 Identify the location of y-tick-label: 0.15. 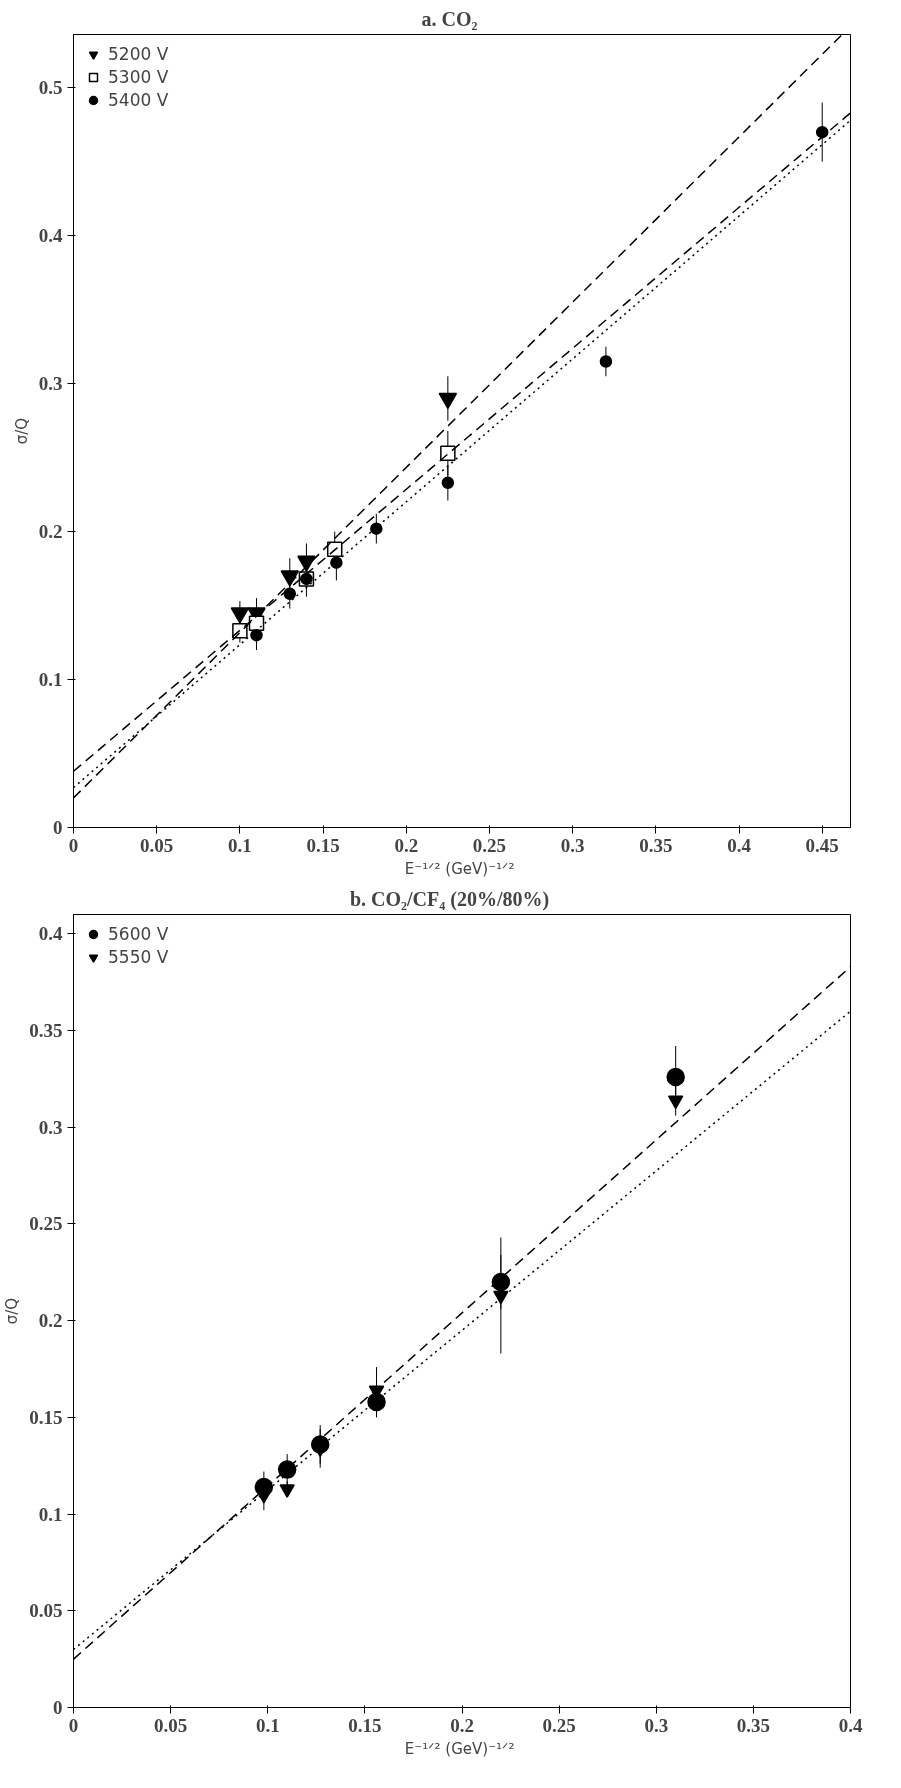
(46, 1417).